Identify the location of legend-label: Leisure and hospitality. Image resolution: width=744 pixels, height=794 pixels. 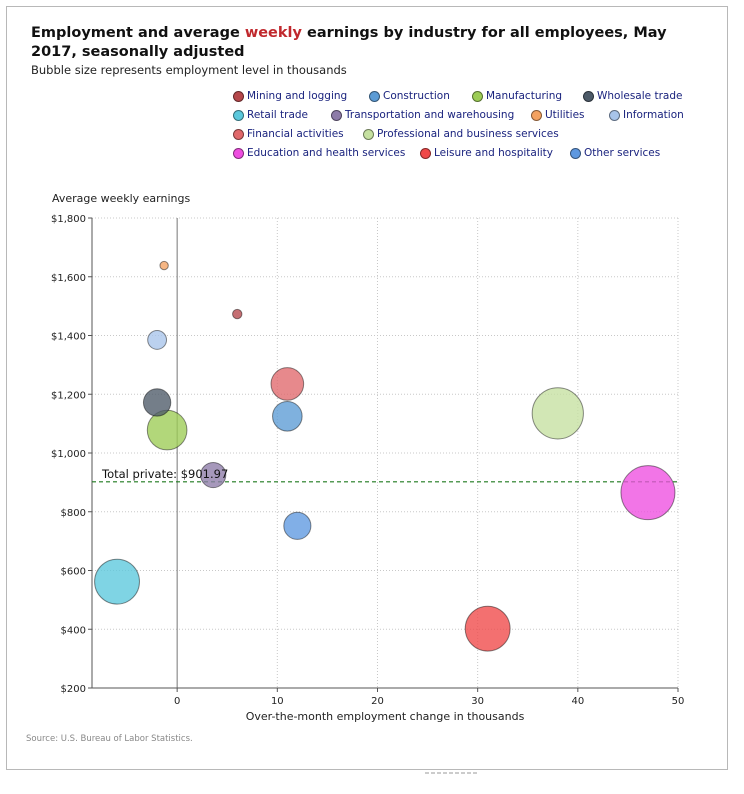
(493, 153).